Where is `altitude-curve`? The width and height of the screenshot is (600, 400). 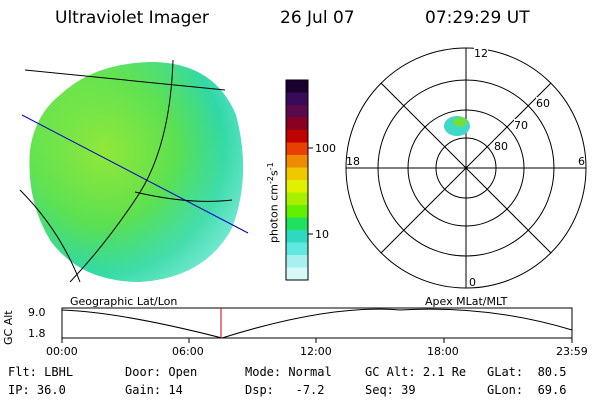
altitude-curve is located at coordinates (317, 323).